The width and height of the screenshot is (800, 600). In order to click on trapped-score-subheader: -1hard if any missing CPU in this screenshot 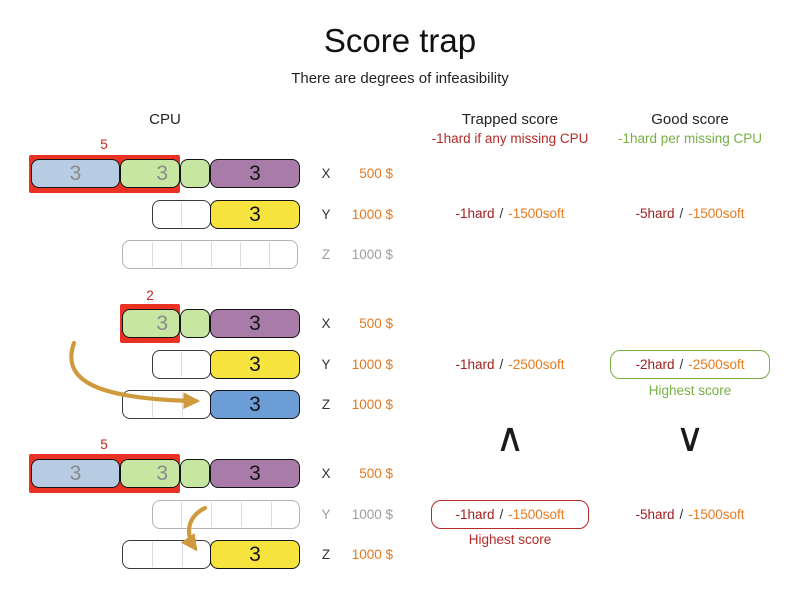, I will do `click(510, 138)`.